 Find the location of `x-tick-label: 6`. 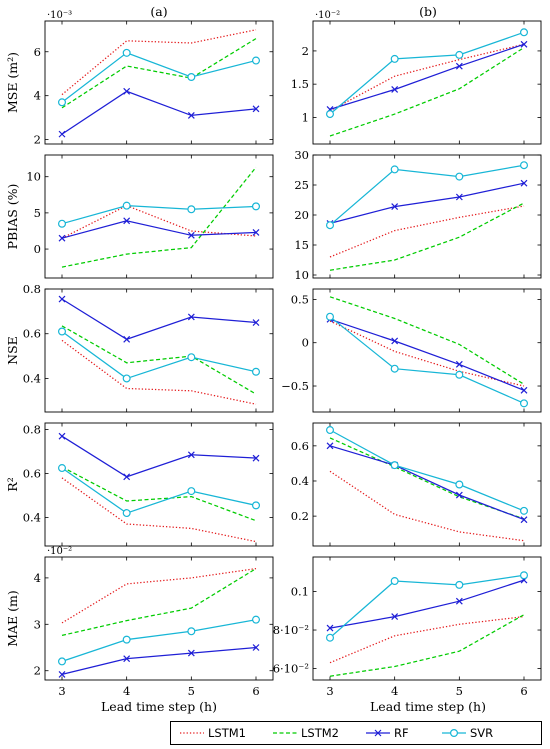

x-tick-label: 6 is located at coordinates (523, 691).